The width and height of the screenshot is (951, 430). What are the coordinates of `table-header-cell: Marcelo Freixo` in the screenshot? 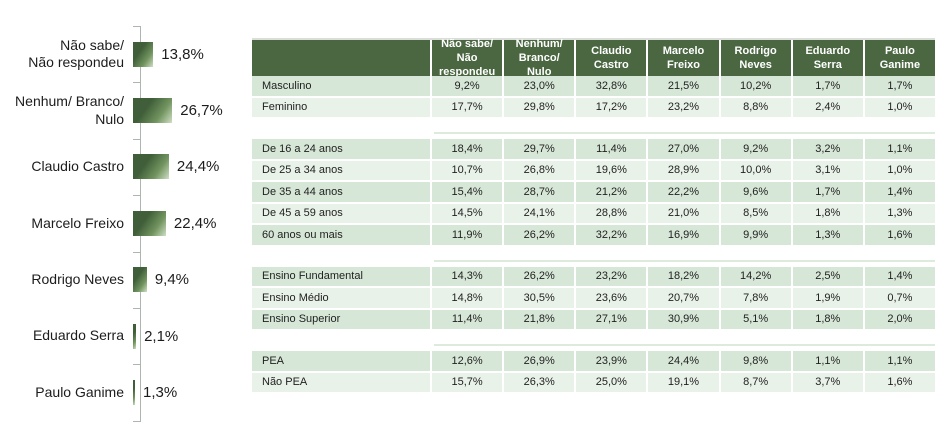 It's located at (684, 58).